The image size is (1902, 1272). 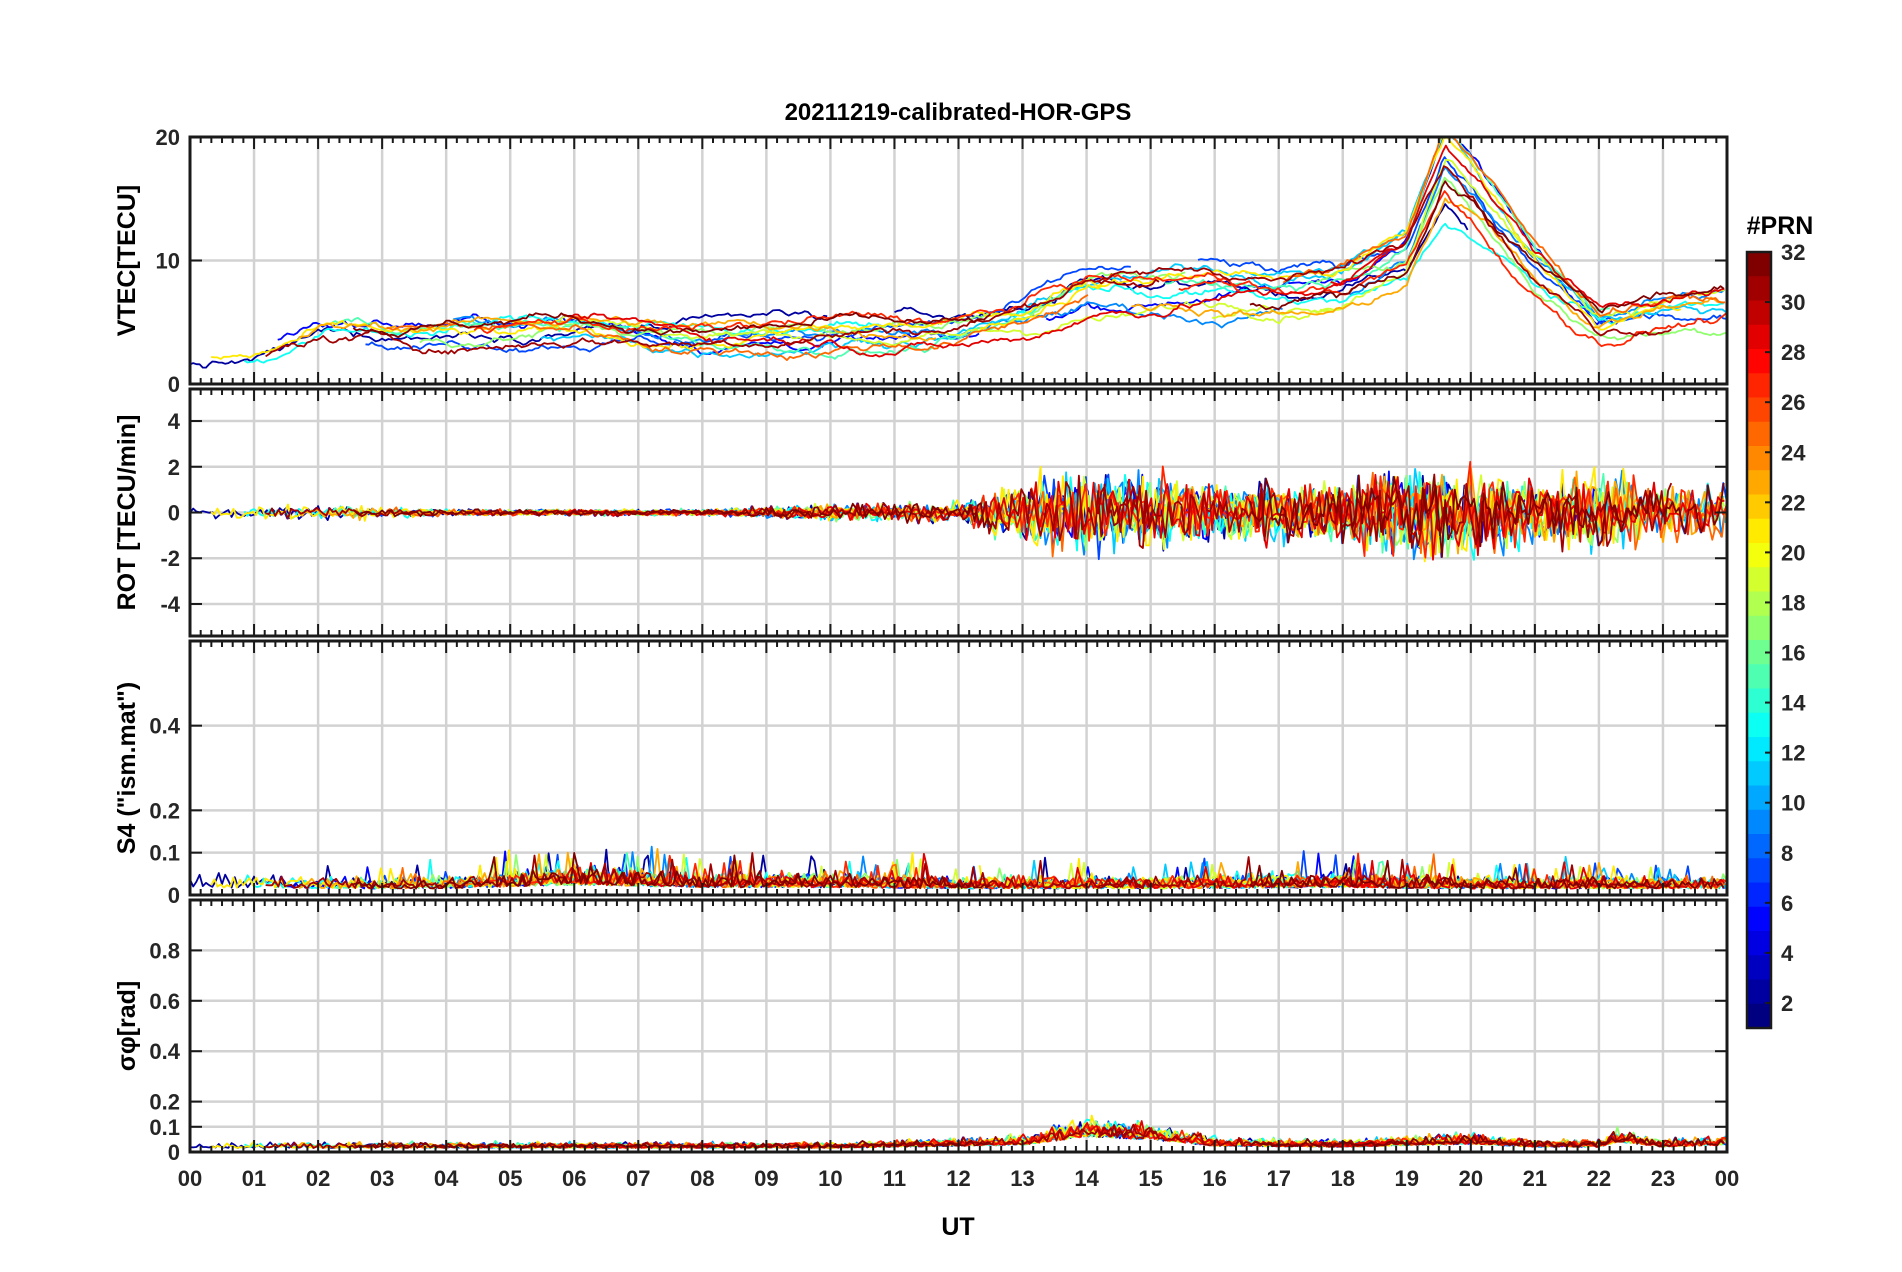 What do you see at coordinates (1599, 1178) in the screenshot?
I see `x-tick-label: 22` at bounding box center [1599, 1178].